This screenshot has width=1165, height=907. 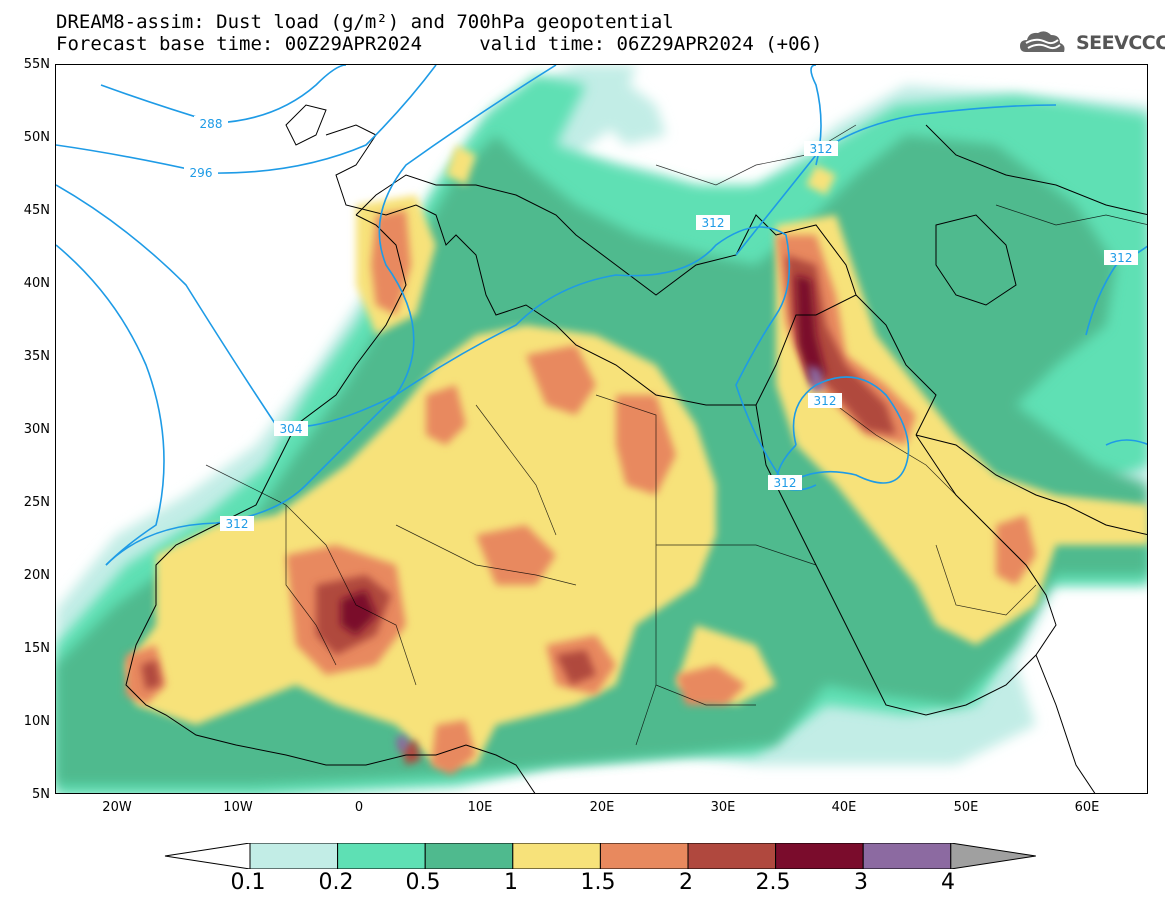 I want to click on logo-text: SEEVCCC, so click(x=1120, y=43).